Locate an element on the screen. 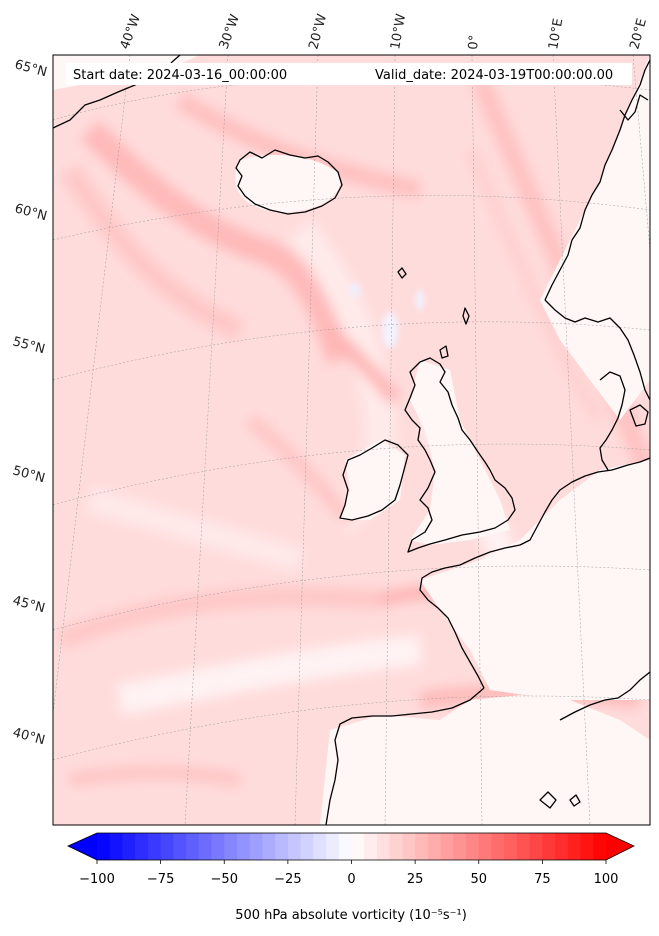  colorbar-tick-label: 50 is located at coordinates (478, 879).